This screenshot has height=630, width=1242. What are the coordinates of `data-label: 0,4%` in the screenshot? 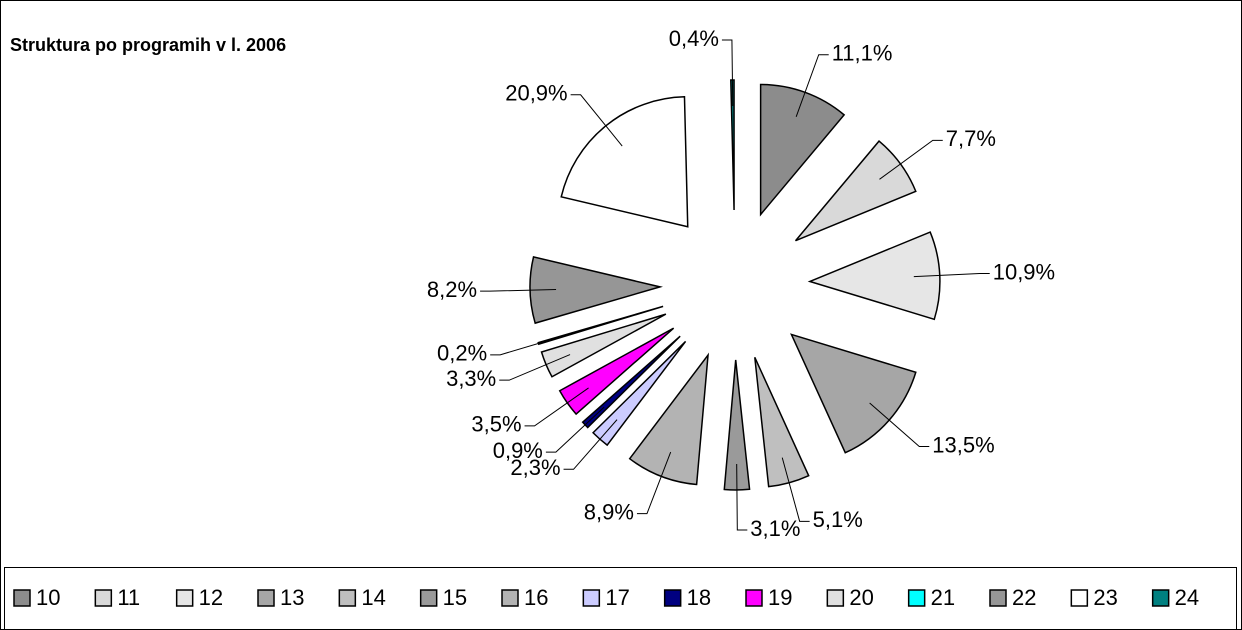 It's located at (694, 38).